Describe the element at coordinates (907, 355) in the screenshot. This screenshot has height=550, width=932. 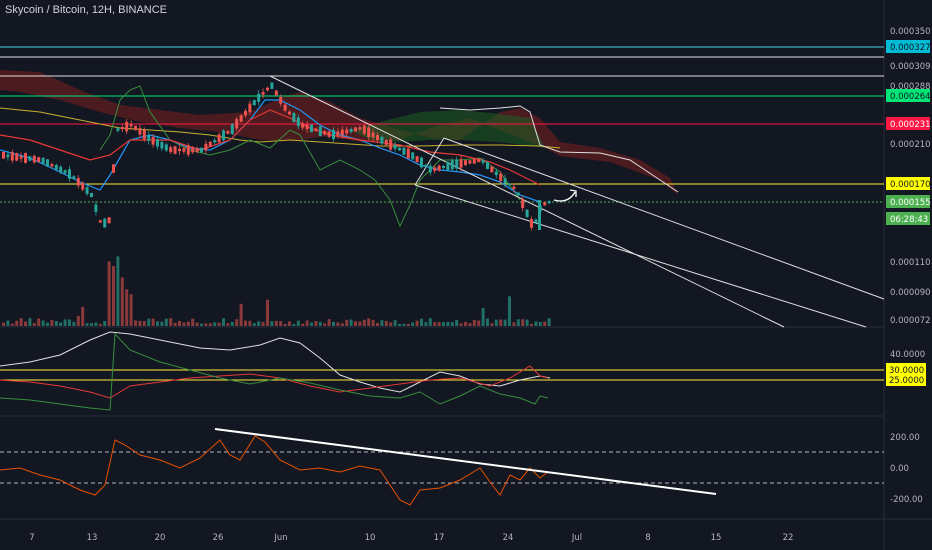
I see `ind1-axis-label: 40.0000` at that location.